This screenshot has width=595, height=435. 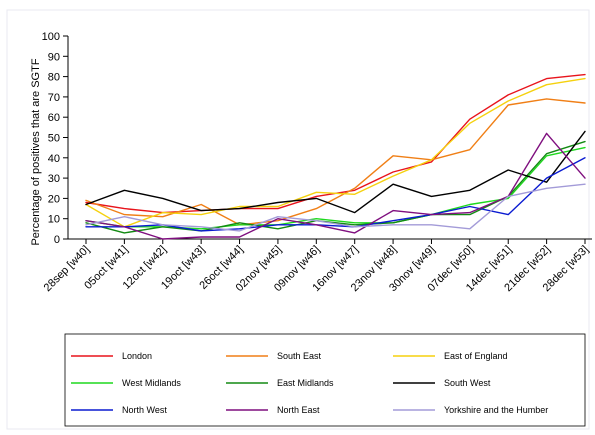 What do you see at coordinates (151, 383) in the screenshot?
I see `legend-label: West Midlands` at bounding box center [151, 383].